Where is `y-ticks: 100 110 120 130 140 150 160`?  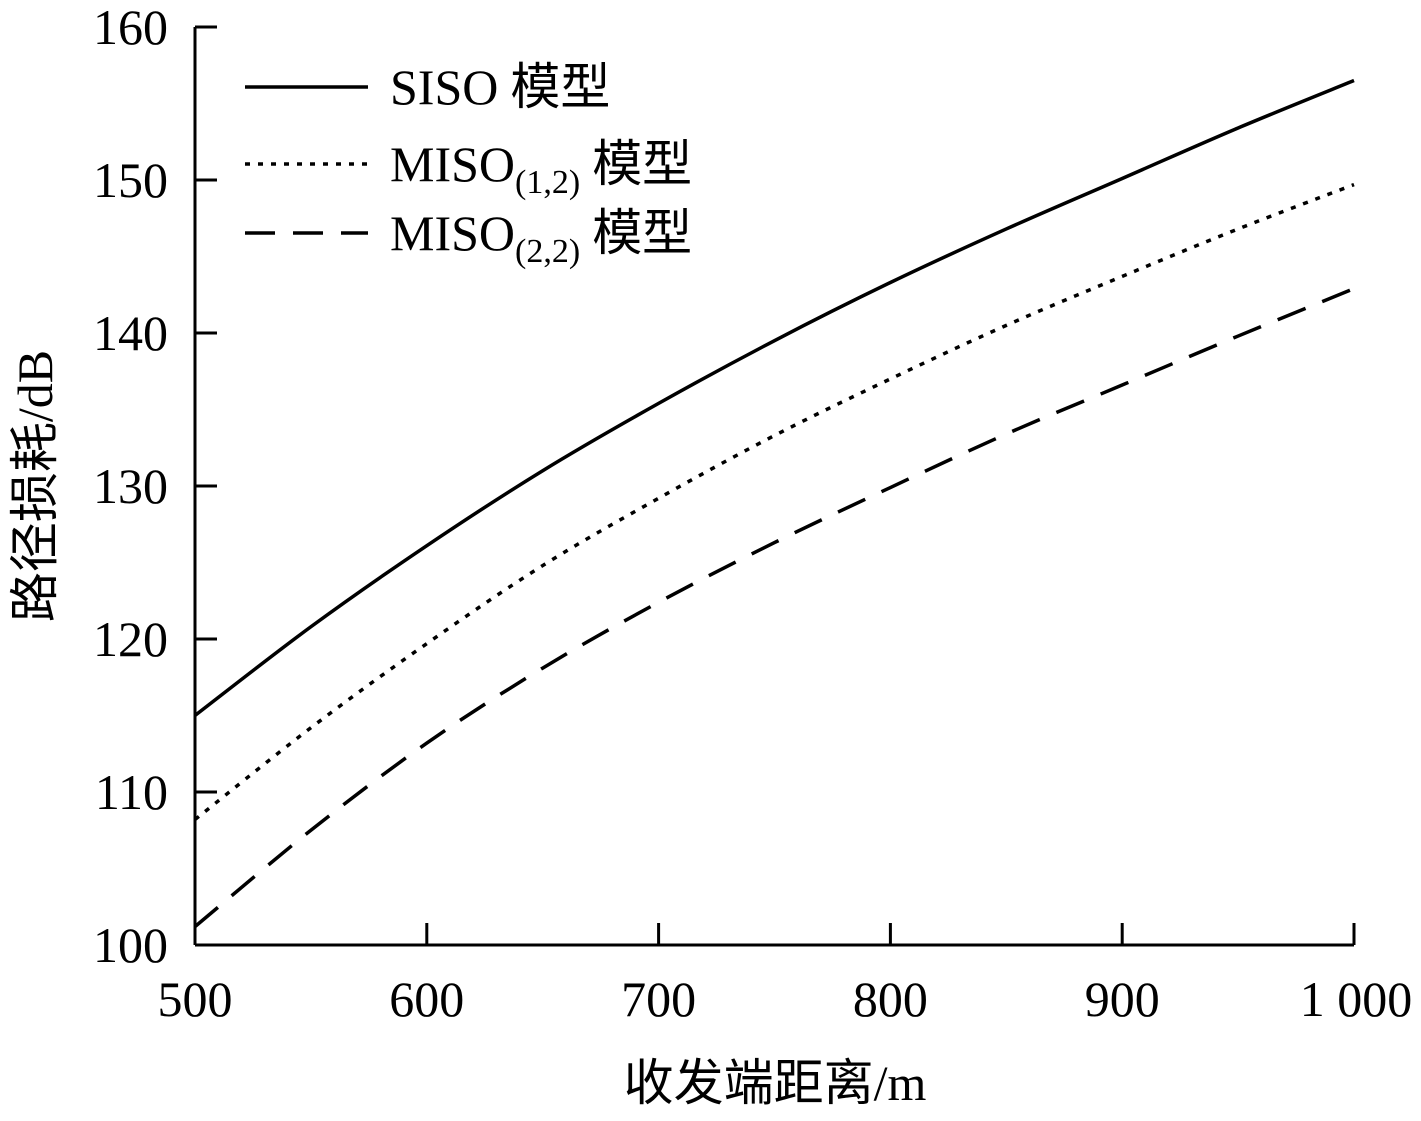
y-ticks: 100 110 120 130 140 150 160 is located at coordinates (155, 486).